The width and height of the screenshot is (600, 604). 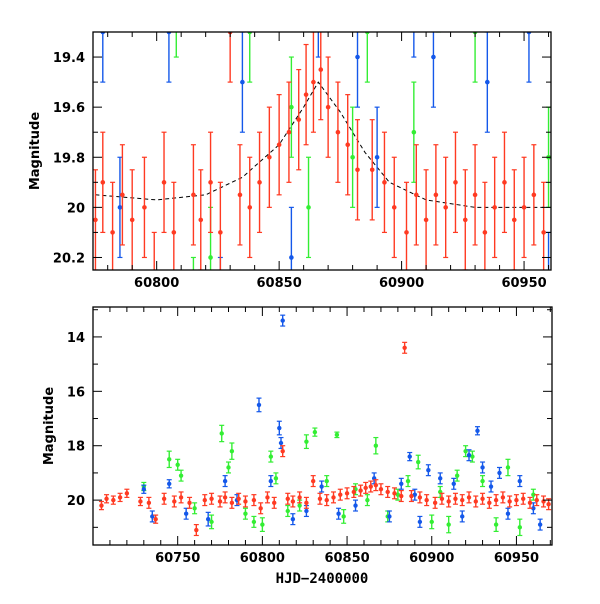 What do you see at coordinates (76, 501) in the screenshot?
I see `y-tick-label: 20` at bounding box center [76, 501].